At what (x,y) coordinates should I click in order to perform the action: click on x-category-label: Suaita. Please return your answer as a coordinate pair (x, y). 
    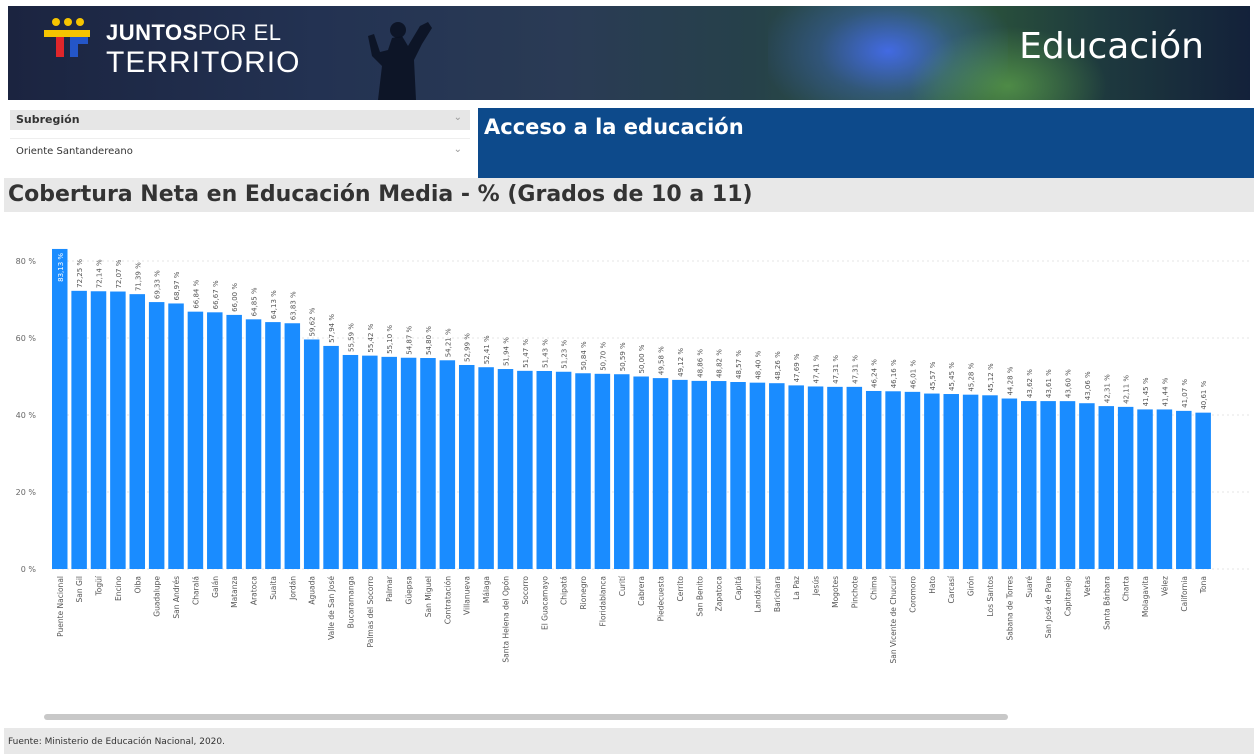
    Looking at the image, I should click on (273, 588).